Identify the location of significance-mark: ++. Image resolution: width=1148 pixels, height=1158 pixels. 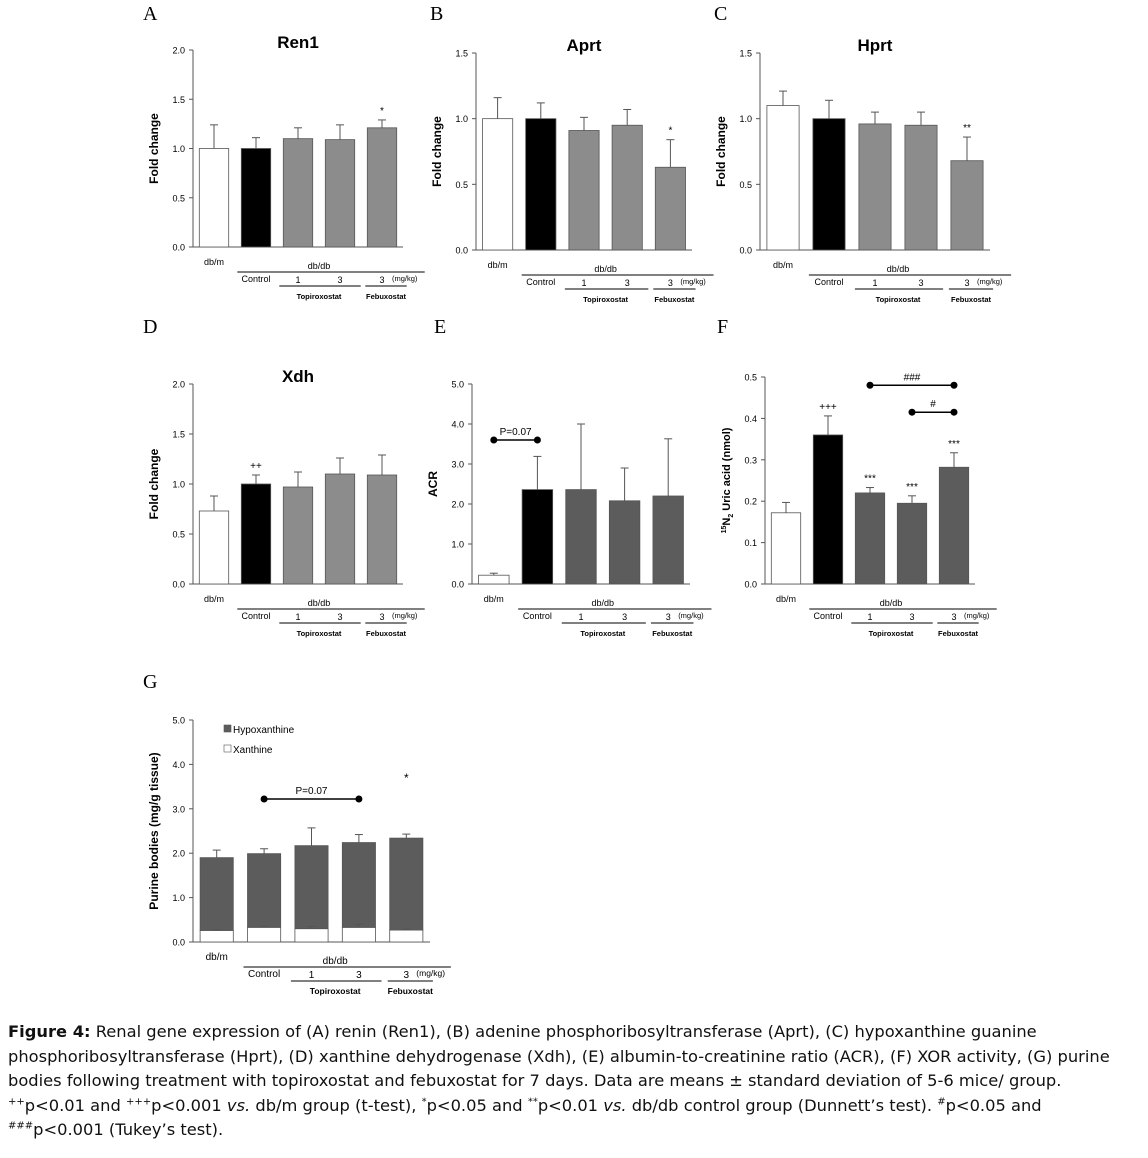
(256, 466).